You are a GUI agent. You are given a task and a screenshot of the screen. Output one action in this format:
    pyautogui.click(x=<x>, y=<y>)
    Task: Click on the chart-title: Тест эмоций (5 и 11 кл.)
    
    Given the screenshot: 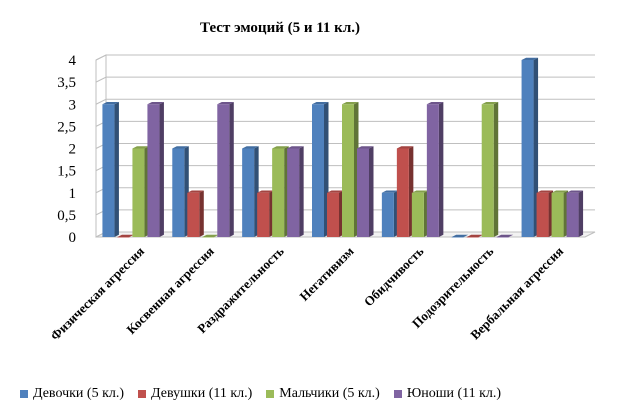 What is the action you would take?
    pyautogui.click(x=280, y=28)
    